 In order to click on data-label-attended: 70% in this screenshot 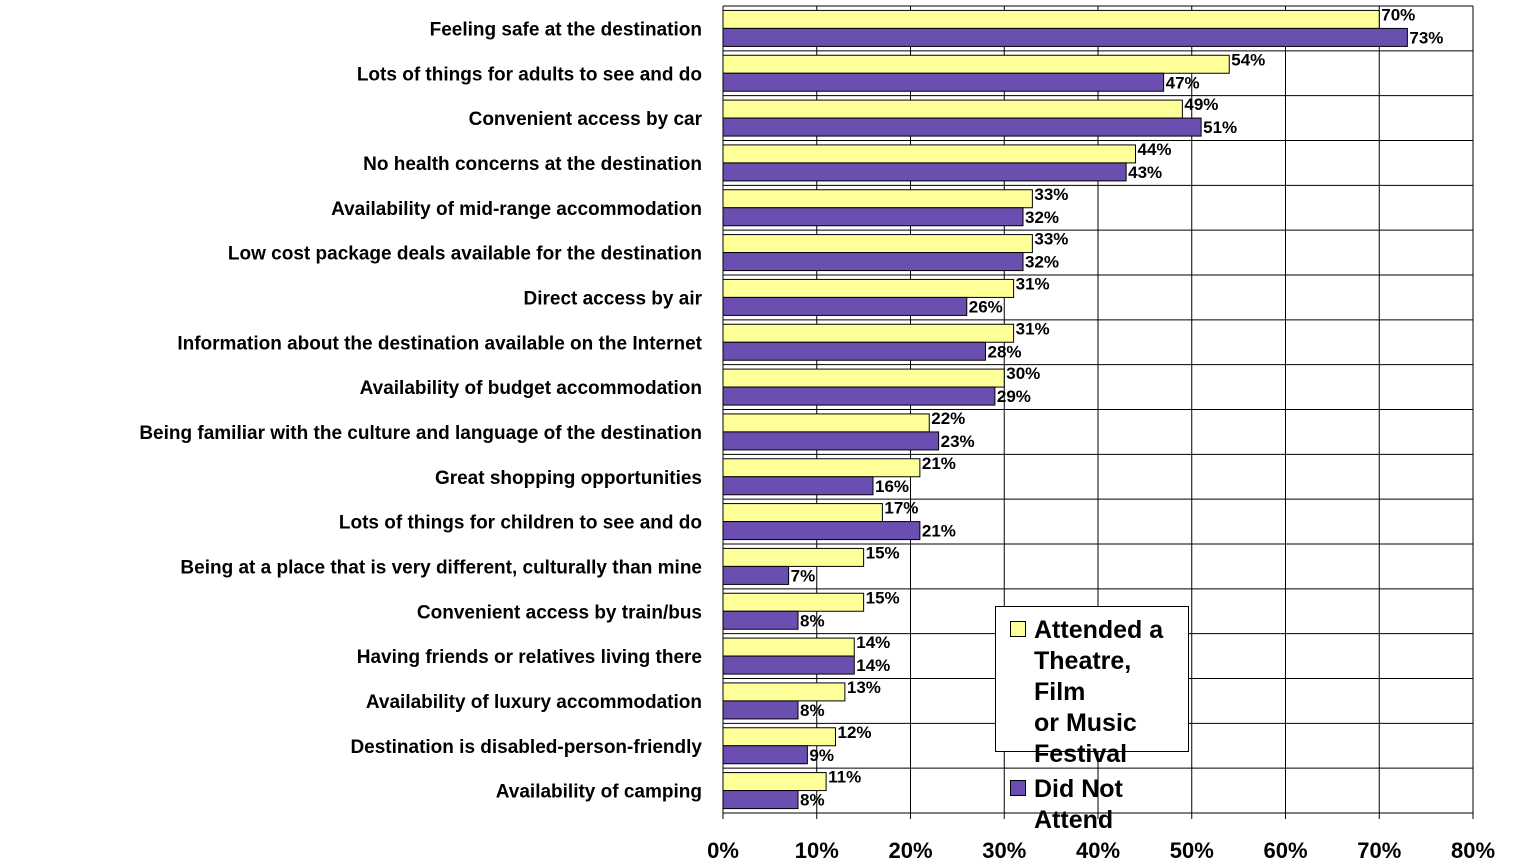, I will do `click(1398, 14)`.